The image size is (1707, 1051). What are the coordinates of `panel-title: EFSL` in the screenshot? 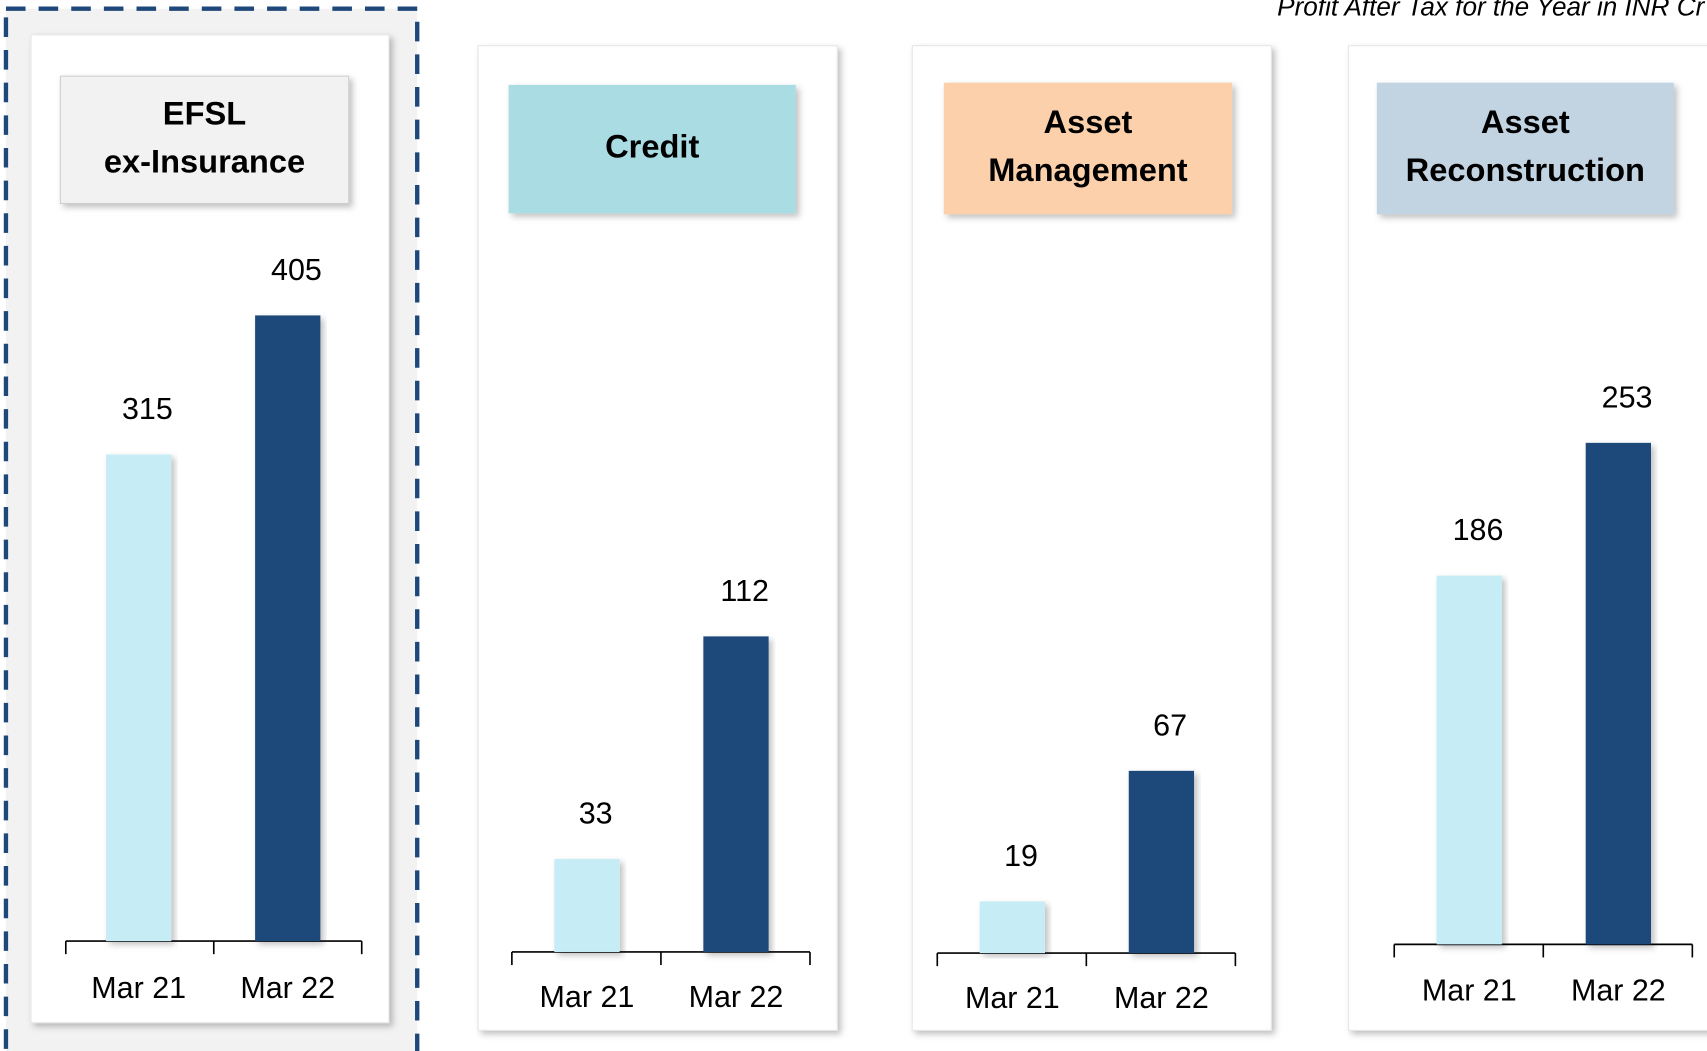 It's located at (204, 112).